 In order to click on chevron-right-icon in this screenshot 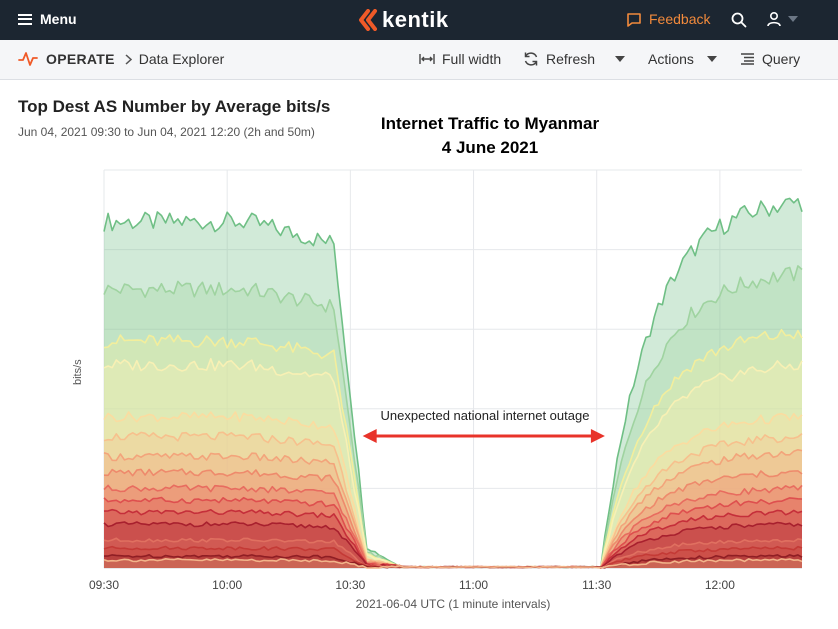, I will do `click(128, 59)`.